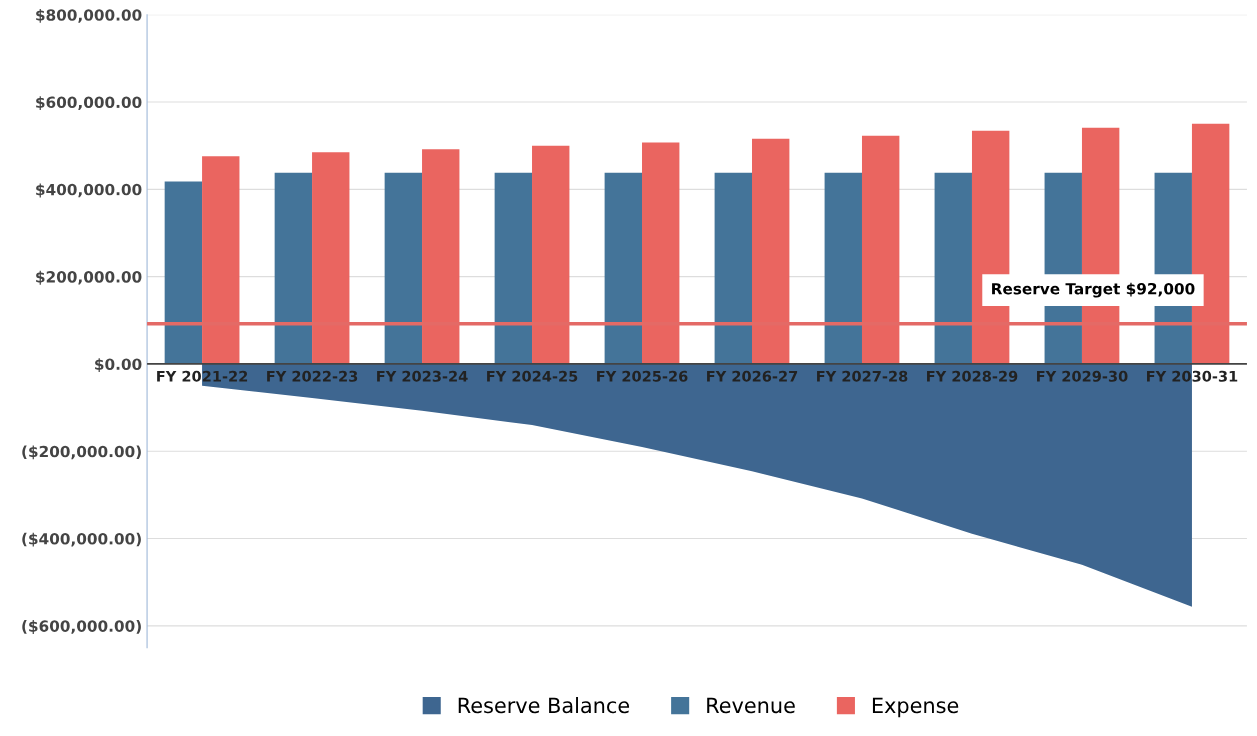  What do you see at coordinates (544, 705) in the screenshot?
I see `legend-label: Reserve Balance` at bounding box center [544, 705].